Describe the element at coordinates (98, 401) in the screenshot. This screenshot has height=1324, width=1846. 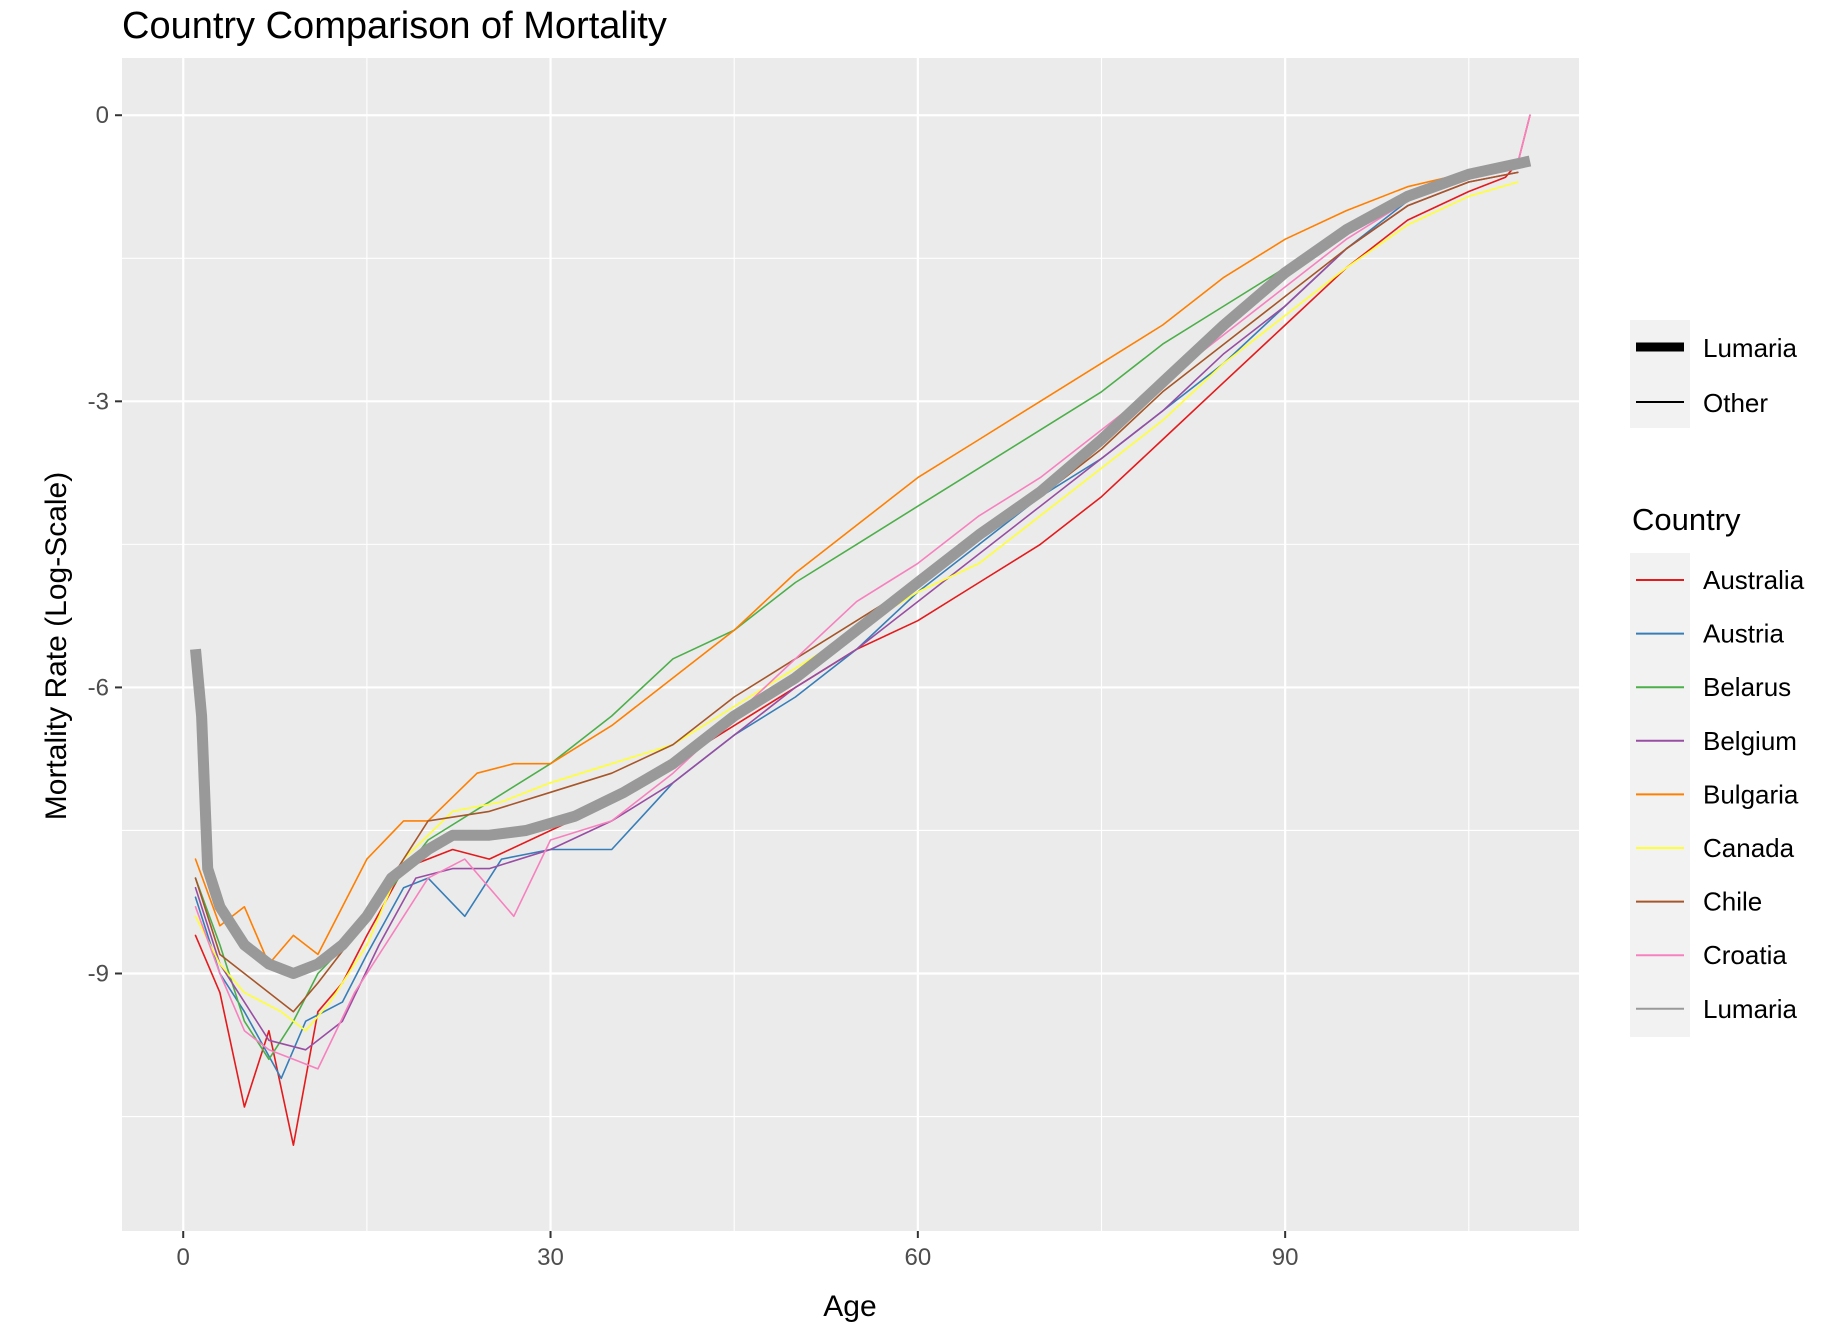
I see `y-tick-label: -3` at that location.